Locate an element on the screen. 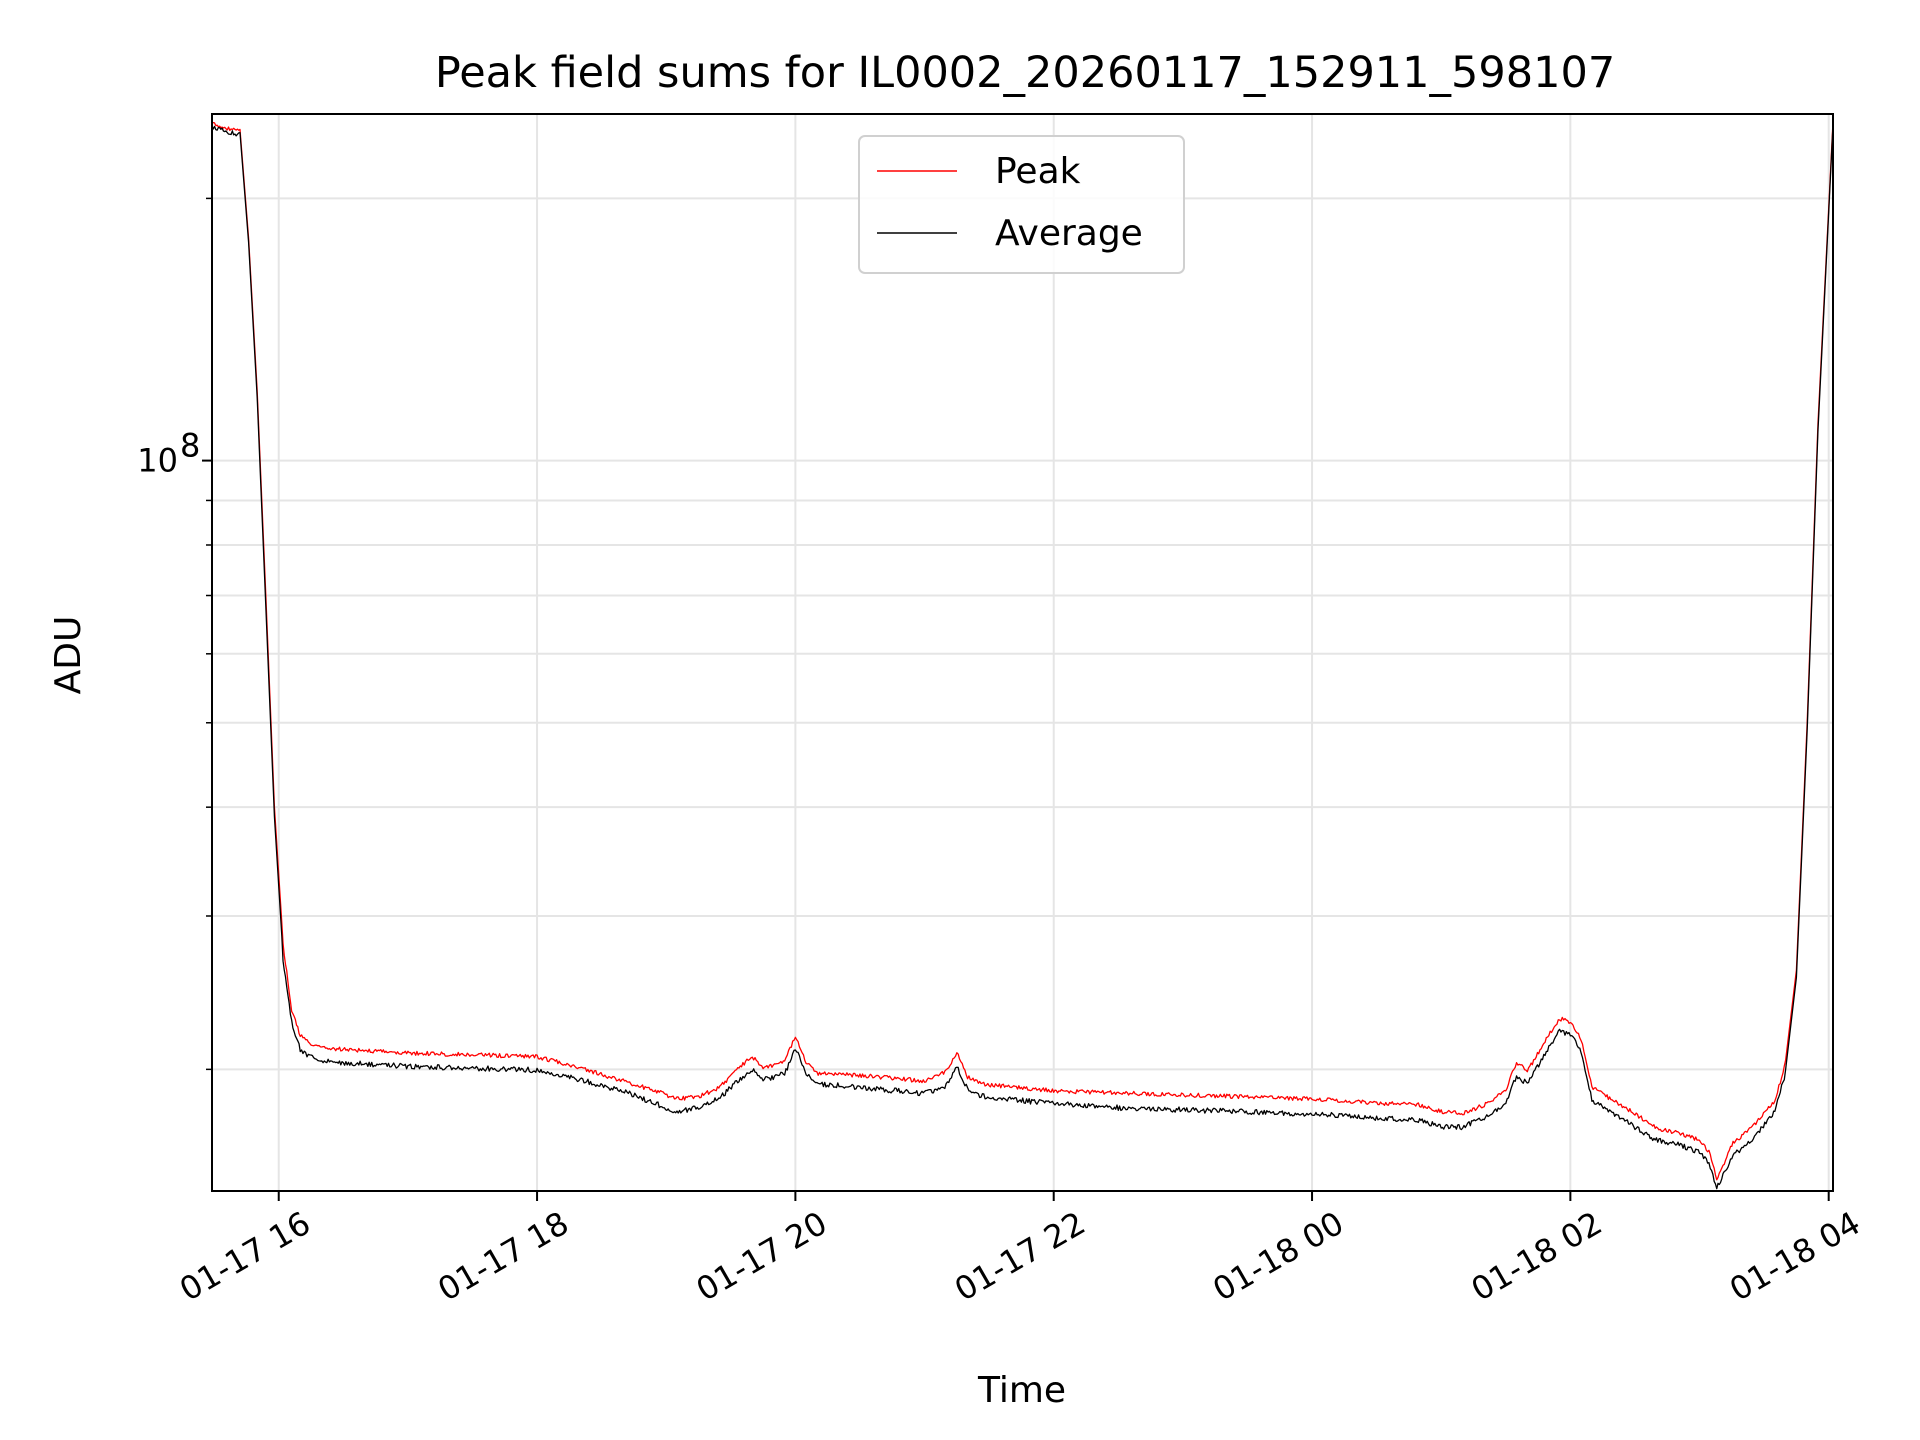 This screenshot has height=1440, width=1920. y-tick-label: 10 is located at coordinates (157, 461).